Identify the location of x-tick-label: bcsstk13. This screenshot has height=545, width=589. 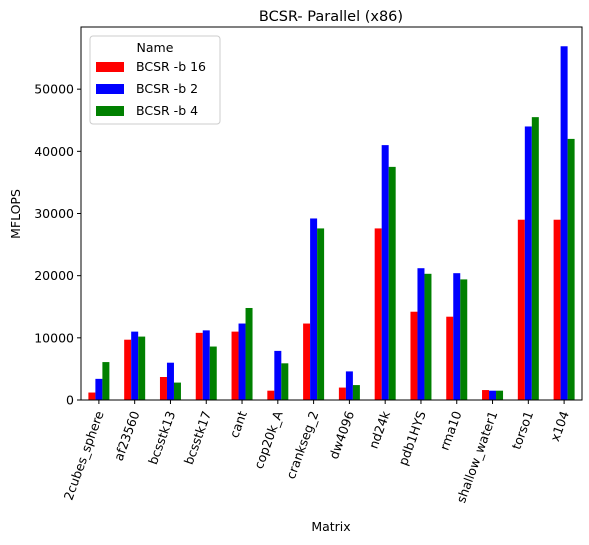
(161, 438).